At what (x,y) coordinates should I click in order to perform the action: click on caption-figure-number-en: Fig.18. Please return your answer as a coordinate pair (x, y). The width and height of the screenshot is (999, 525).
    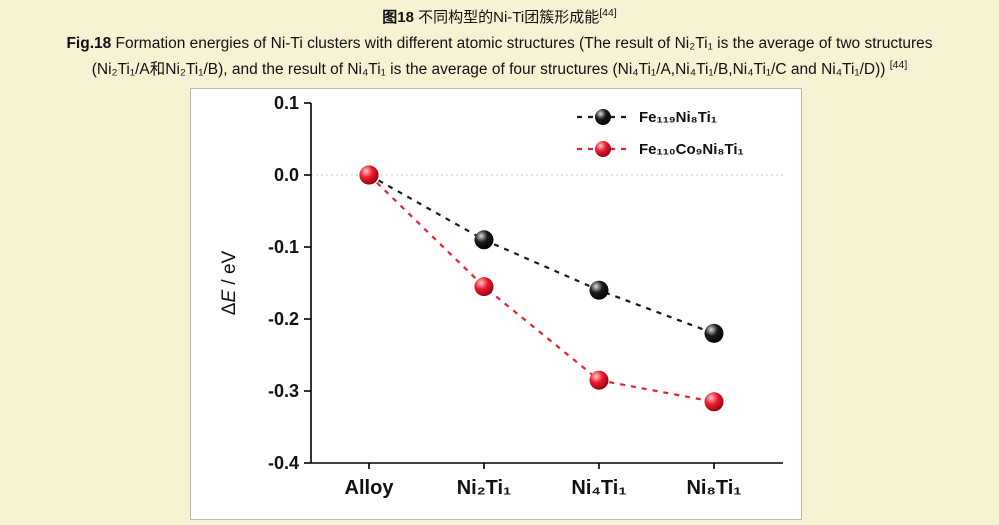
    Looking at the image, I should click on (89, 43).